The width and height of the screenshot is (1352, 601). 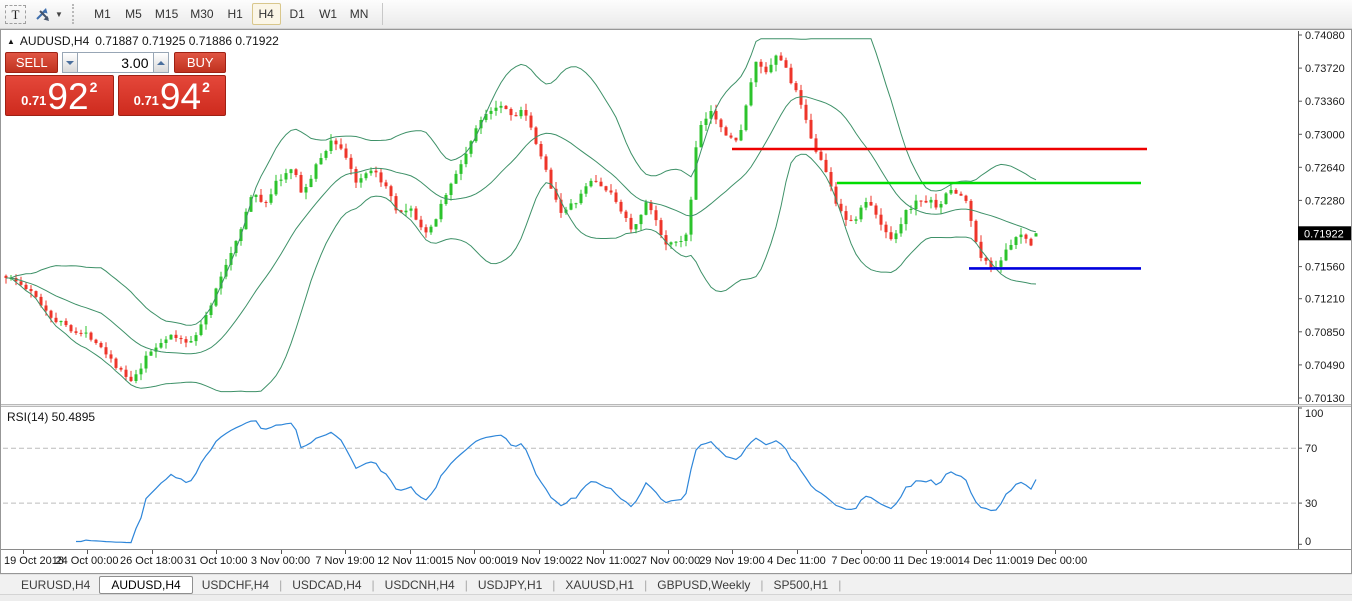 I want to click on svg-text: 0.71922, so click(x=1324, y=234).